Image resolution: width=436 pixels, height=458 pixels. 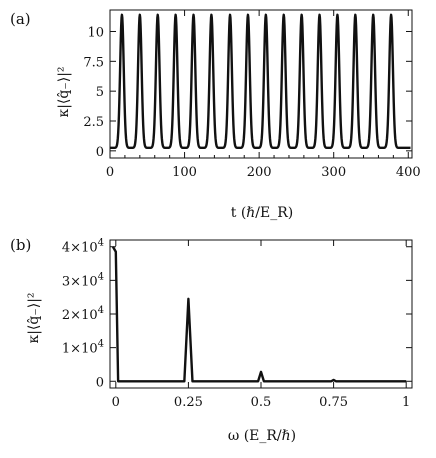 I want to click on panel-b-y-tick-label: 0, so click(x=100, y=382).